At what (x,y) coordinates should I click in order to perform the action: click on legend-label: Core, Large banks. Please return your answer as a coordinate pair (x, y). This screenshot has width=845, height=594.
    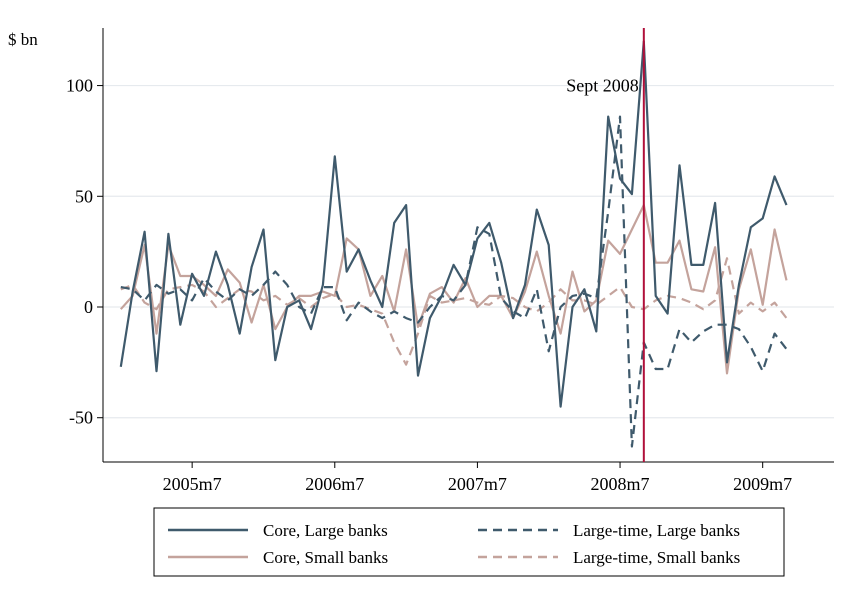
    Looking at the image, I should click on (325, 530).